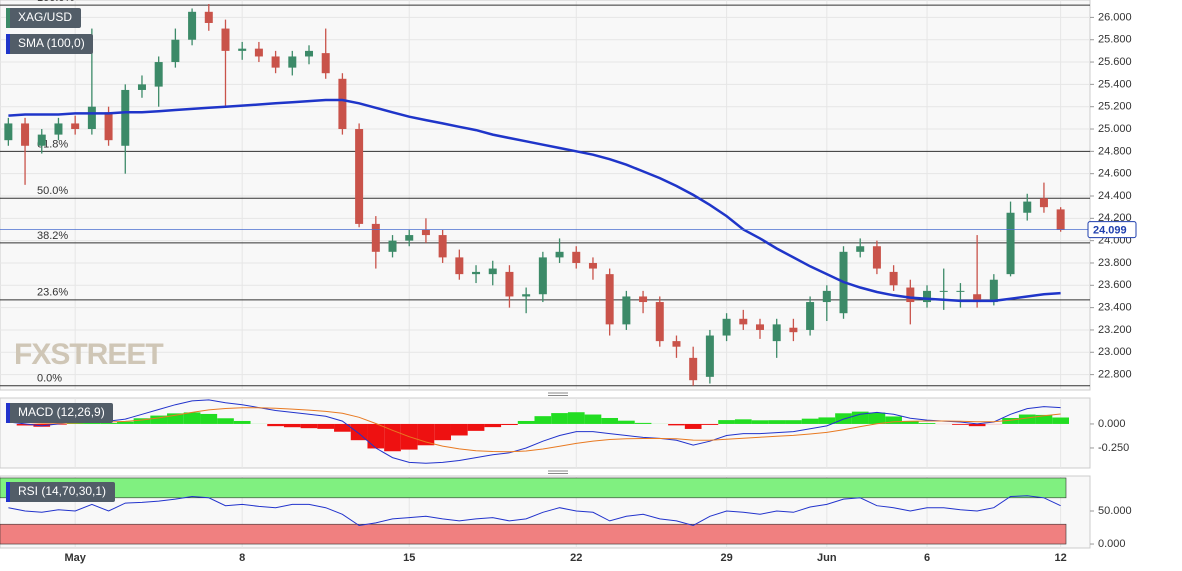 The width and height of the screenshot is (1182, 571). What do you see at coordinates (534, 511) in the screenshot?
I see `rsi-line` at bounding box center [534, 511].